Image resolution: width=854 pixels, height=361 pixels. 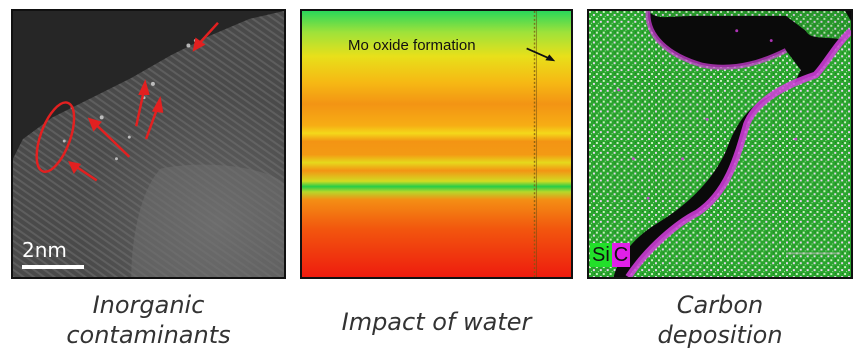 What do you see at coordinates (148, 320) in the screenshot?
I see `caption-inorganic-contaminants: Inorganic contaminants` at bounding box center [148, 320].